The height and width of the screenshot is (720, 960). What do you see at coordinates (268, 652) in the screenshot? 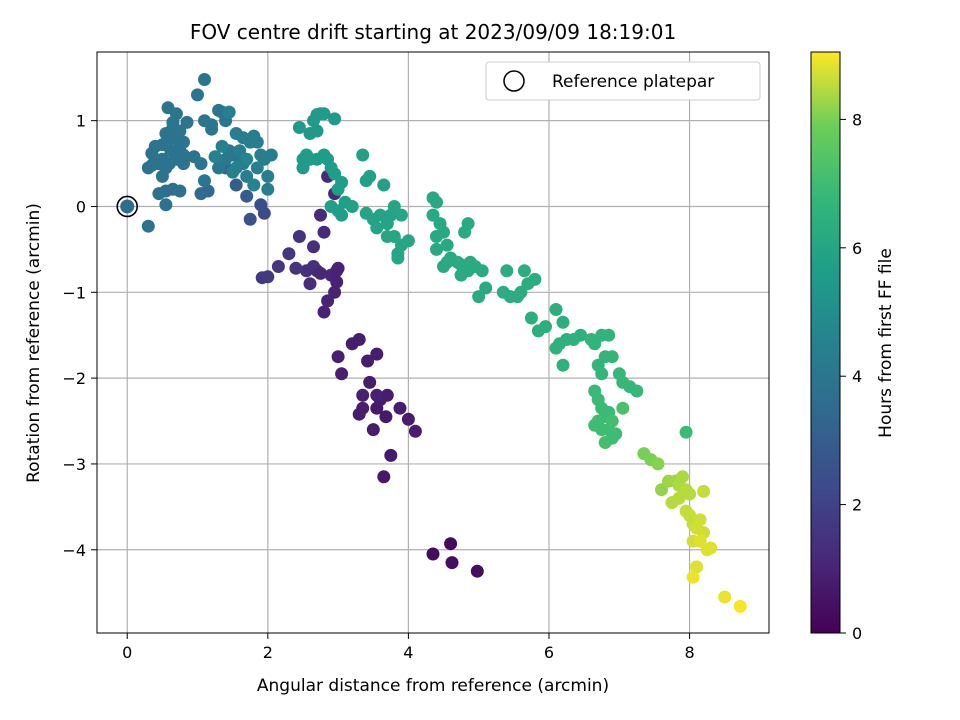
I see `x-tick-label: 2` at bounding box center [268, 652].